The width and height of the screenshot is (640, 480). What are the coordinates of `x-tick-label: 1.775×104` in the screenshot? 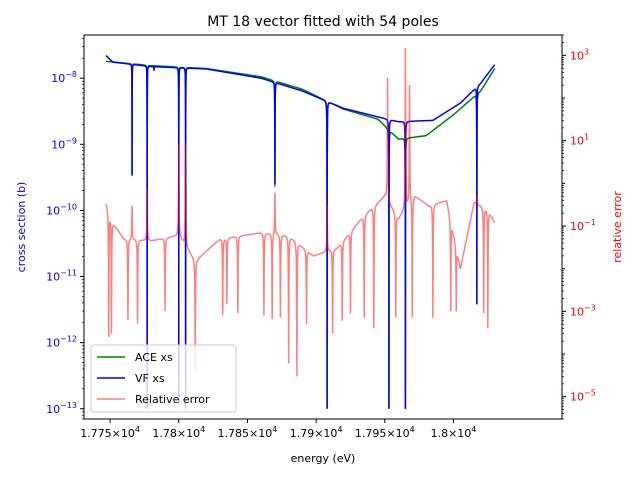 It's located at (110, 432).